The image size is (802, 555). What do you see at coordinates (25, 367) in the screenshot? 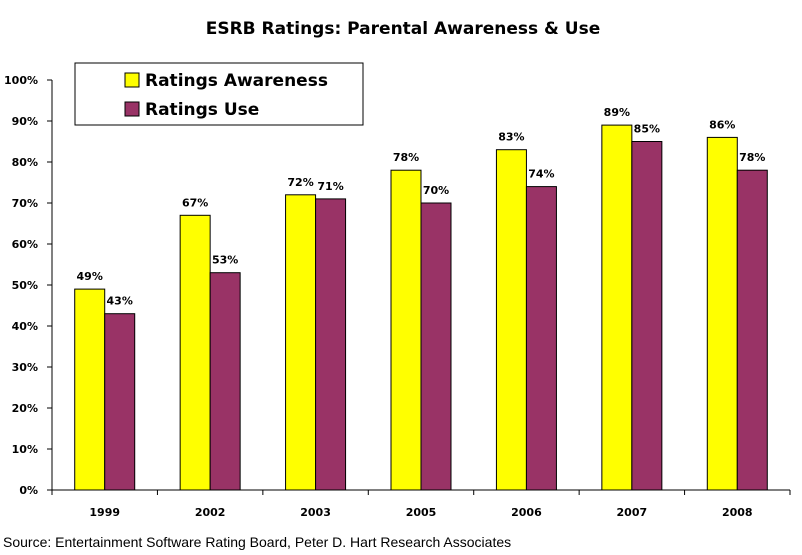
I see `y-tick-label: 30%` at bounding box center [25, 367].